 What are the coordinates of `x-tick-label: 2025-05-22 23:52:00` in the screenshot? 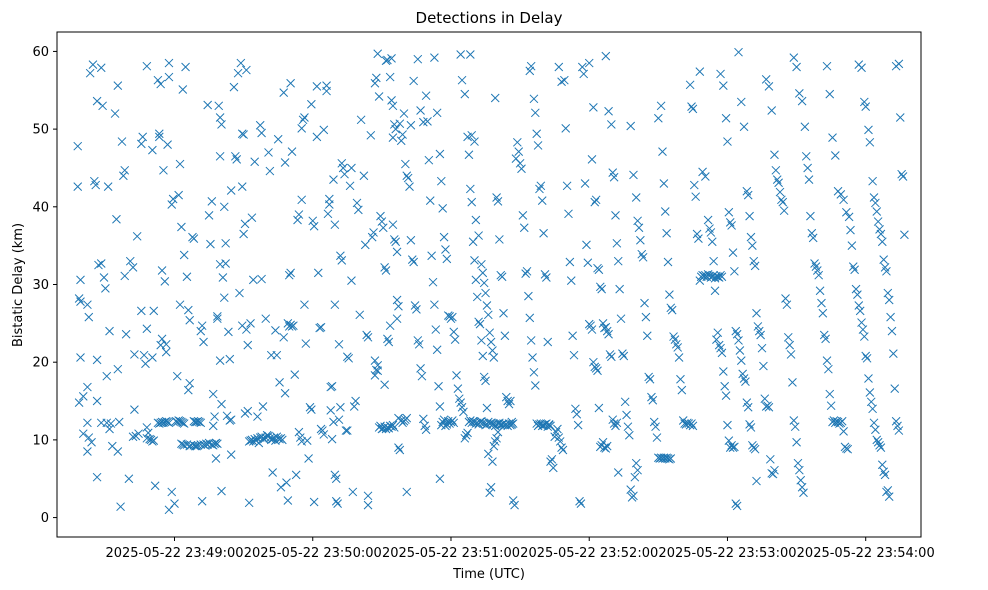 It's located at (589, 553).